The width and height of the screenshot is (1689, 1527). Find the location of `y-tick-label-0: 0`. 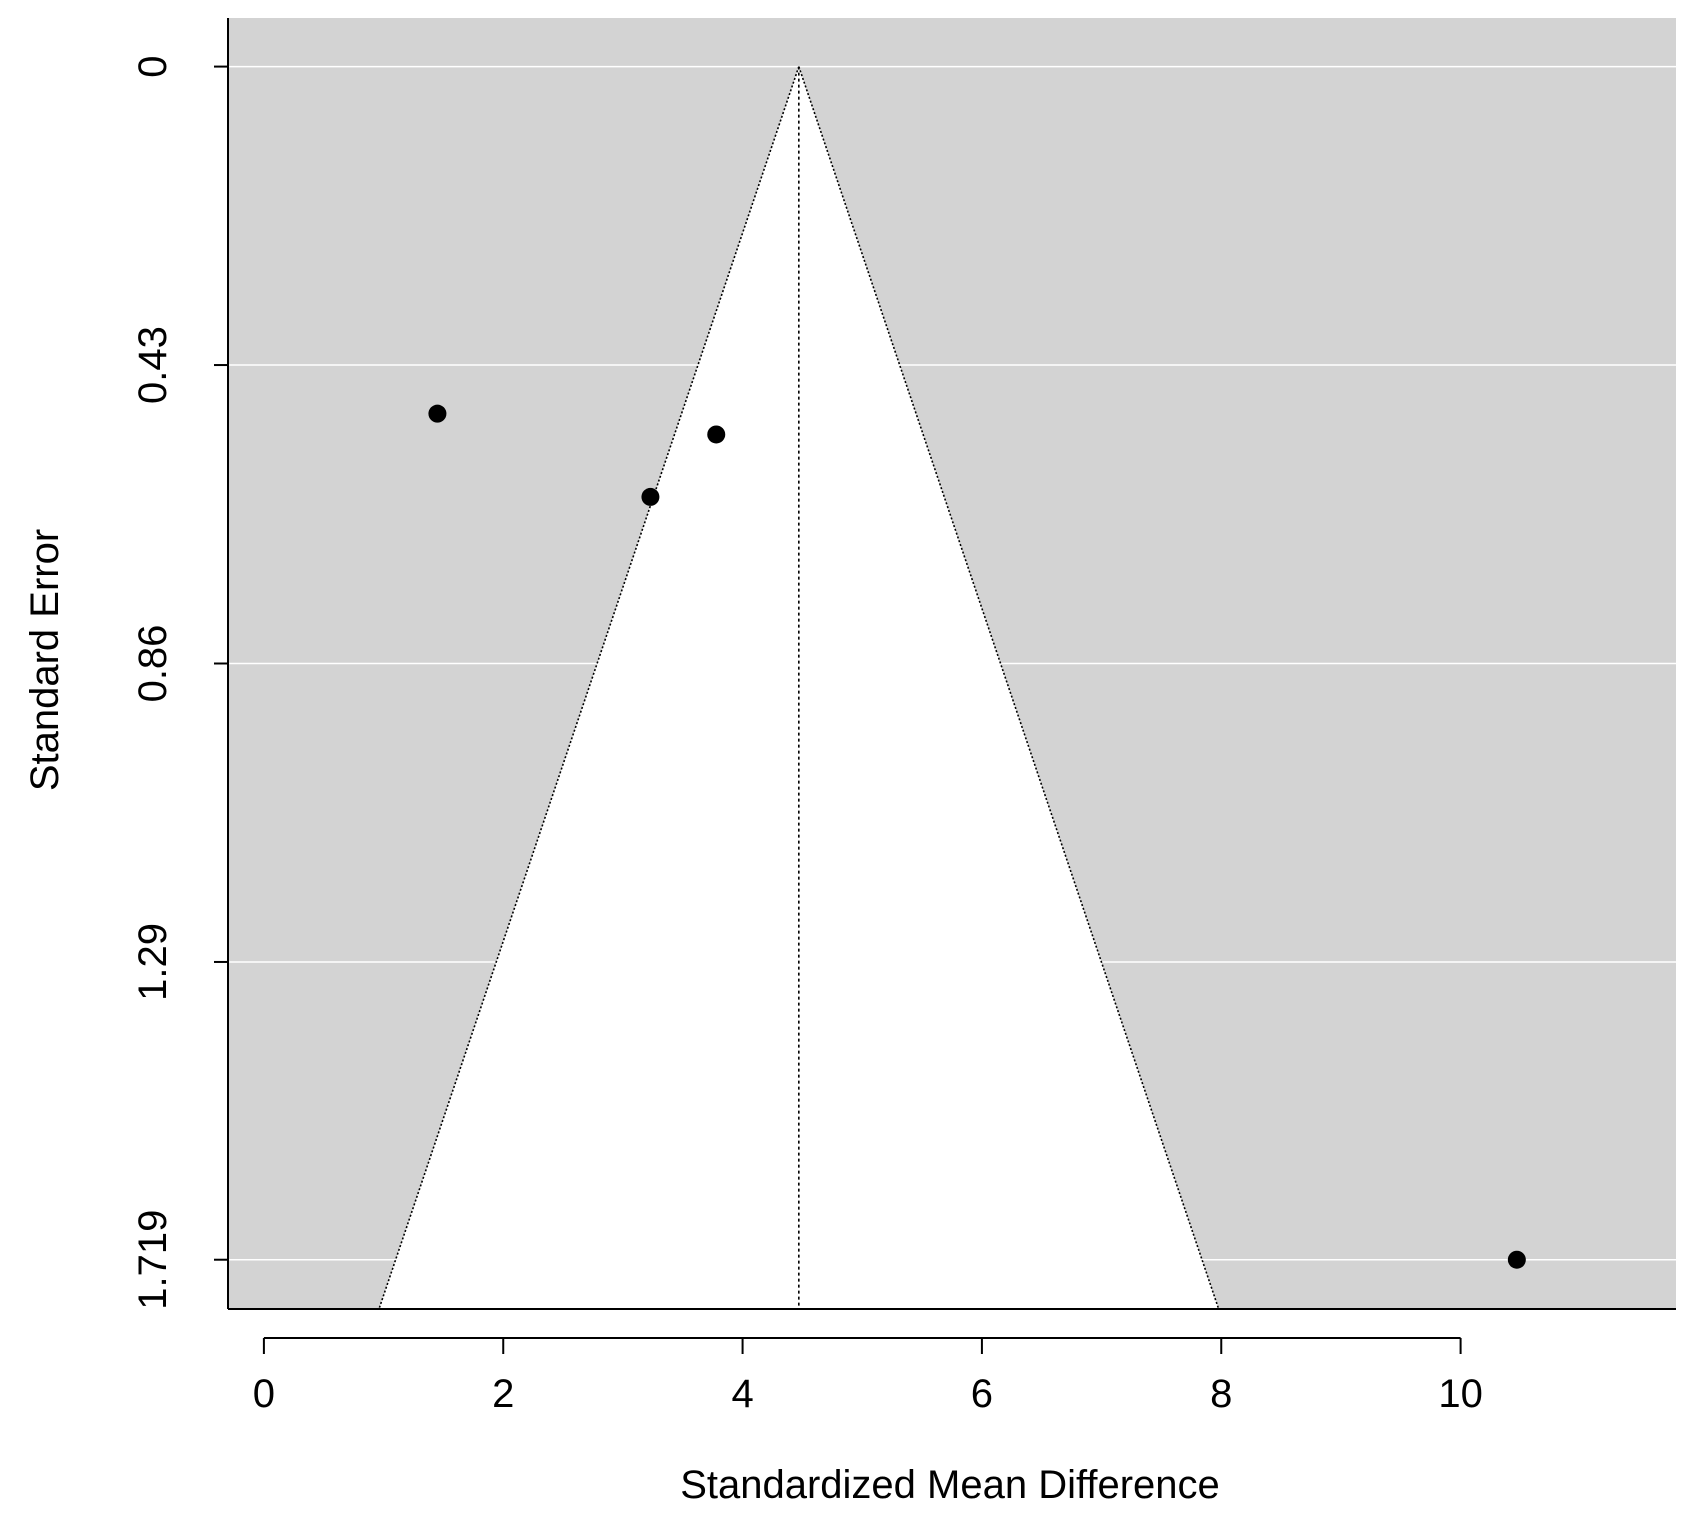

y-tick-label-0: 0 is located at coordinates (153, 66).